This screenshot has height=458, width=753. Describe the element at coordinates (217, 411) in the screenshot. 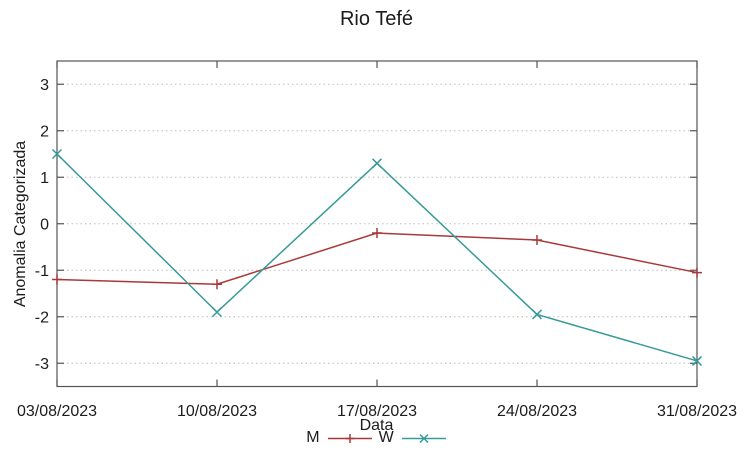

I see `x-tick-label: 10/08/2023` at that location.